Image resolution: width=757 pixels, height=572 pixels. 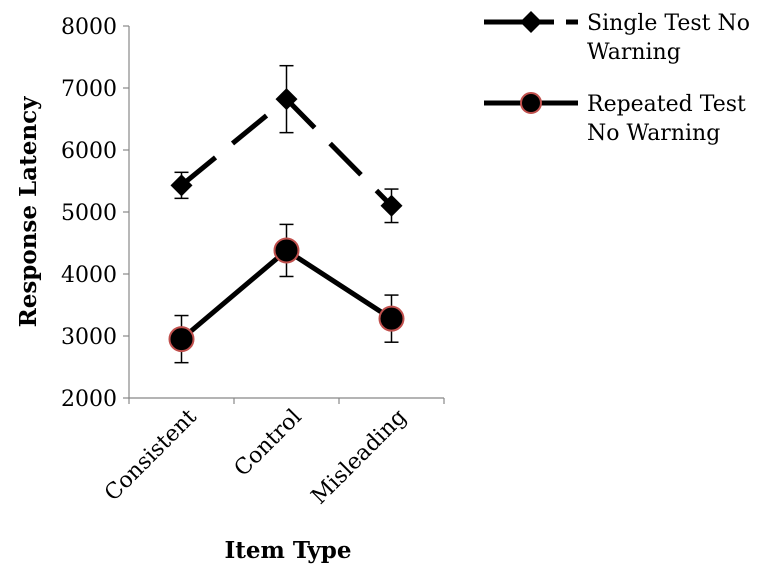 I want to click on legend-label: Warning, so click(x=634, y=52).